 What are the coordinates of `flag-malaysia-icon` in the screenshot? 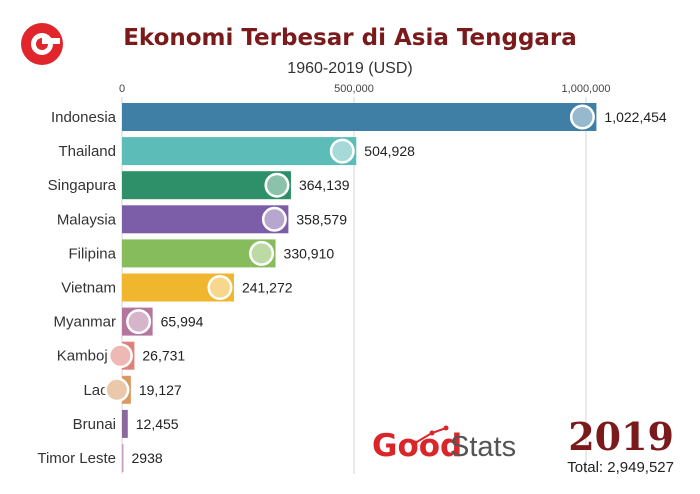 It's located at (274, 219).